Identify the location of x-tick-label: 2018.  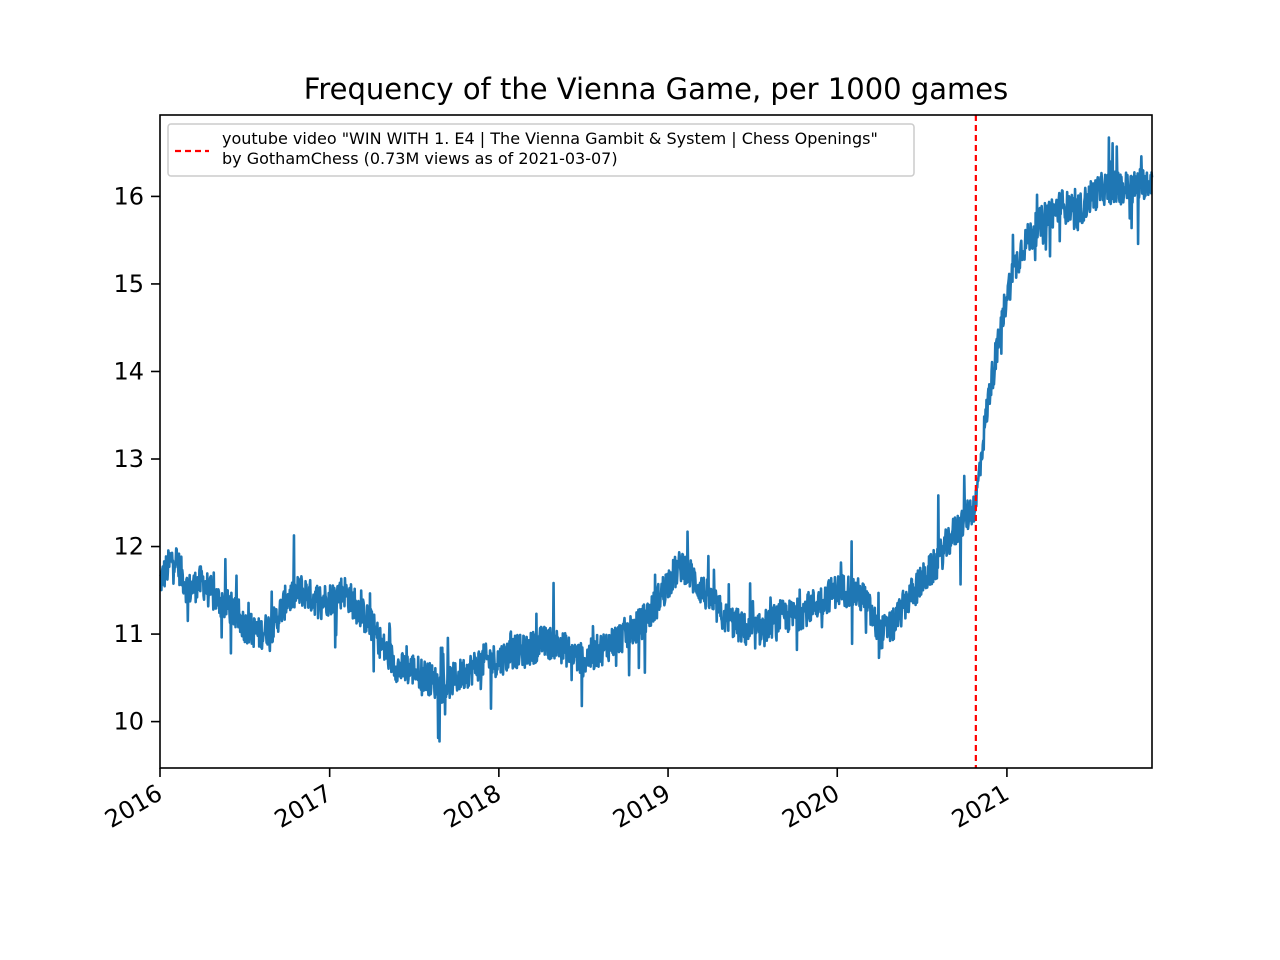
(472, 806).